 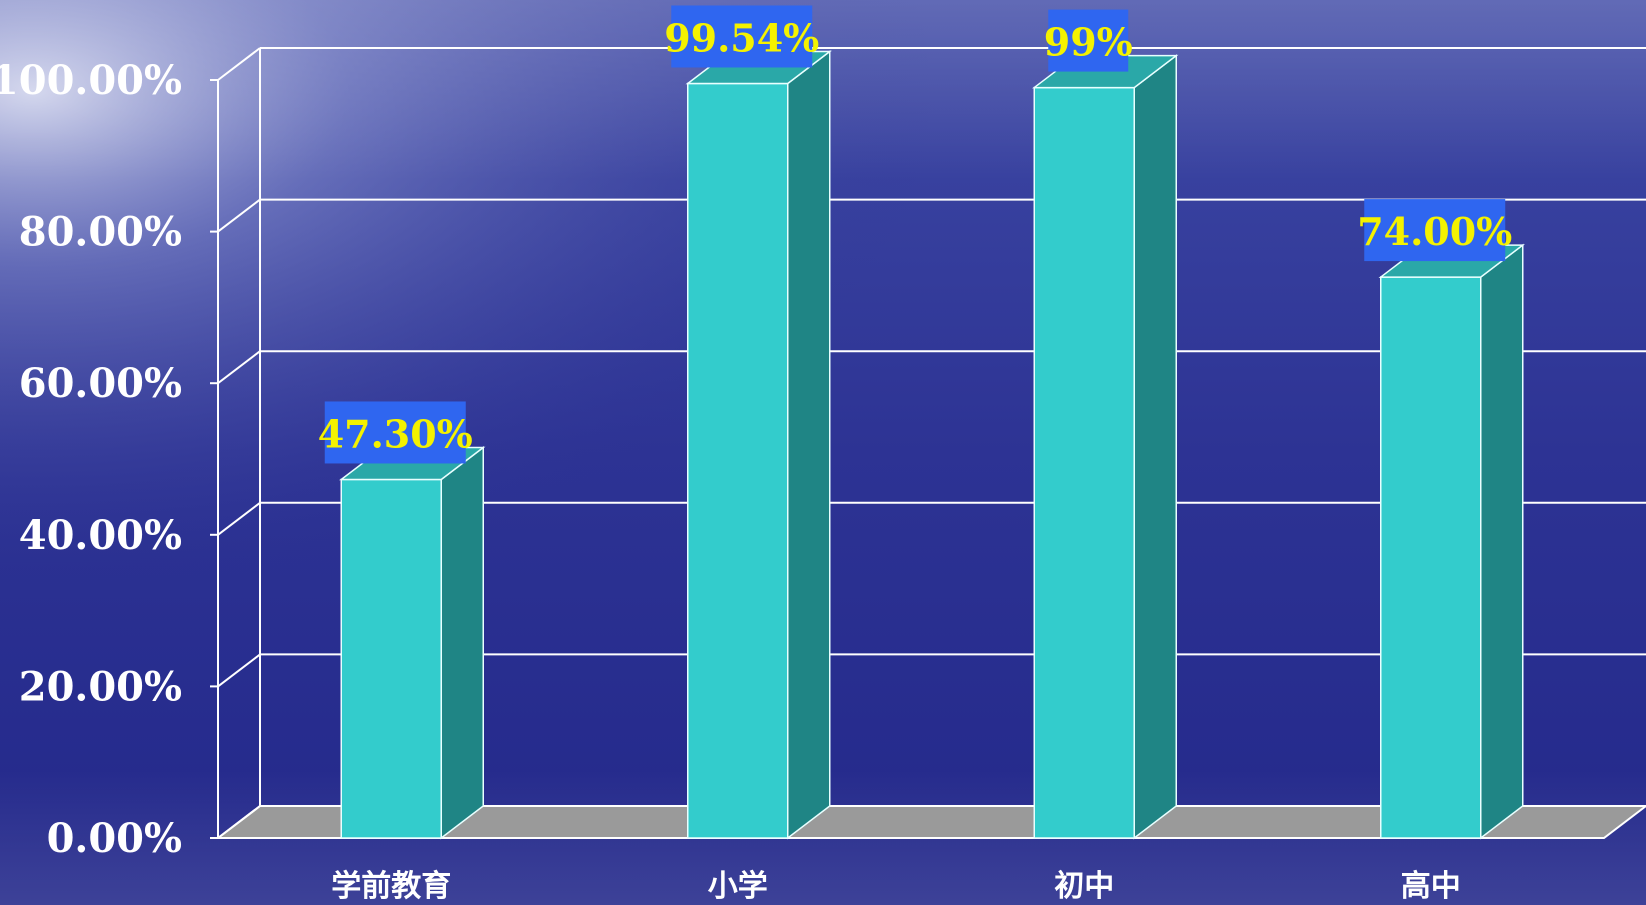 I want to click on data-label-text: 74.00%, so click(x=1434, y=231).